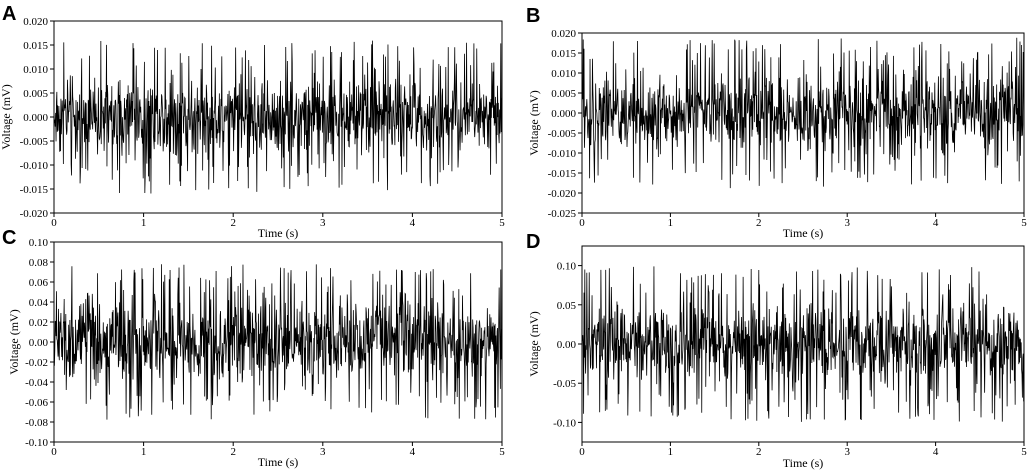  I want to click on panel-letter-a: A, so click(9, 14).